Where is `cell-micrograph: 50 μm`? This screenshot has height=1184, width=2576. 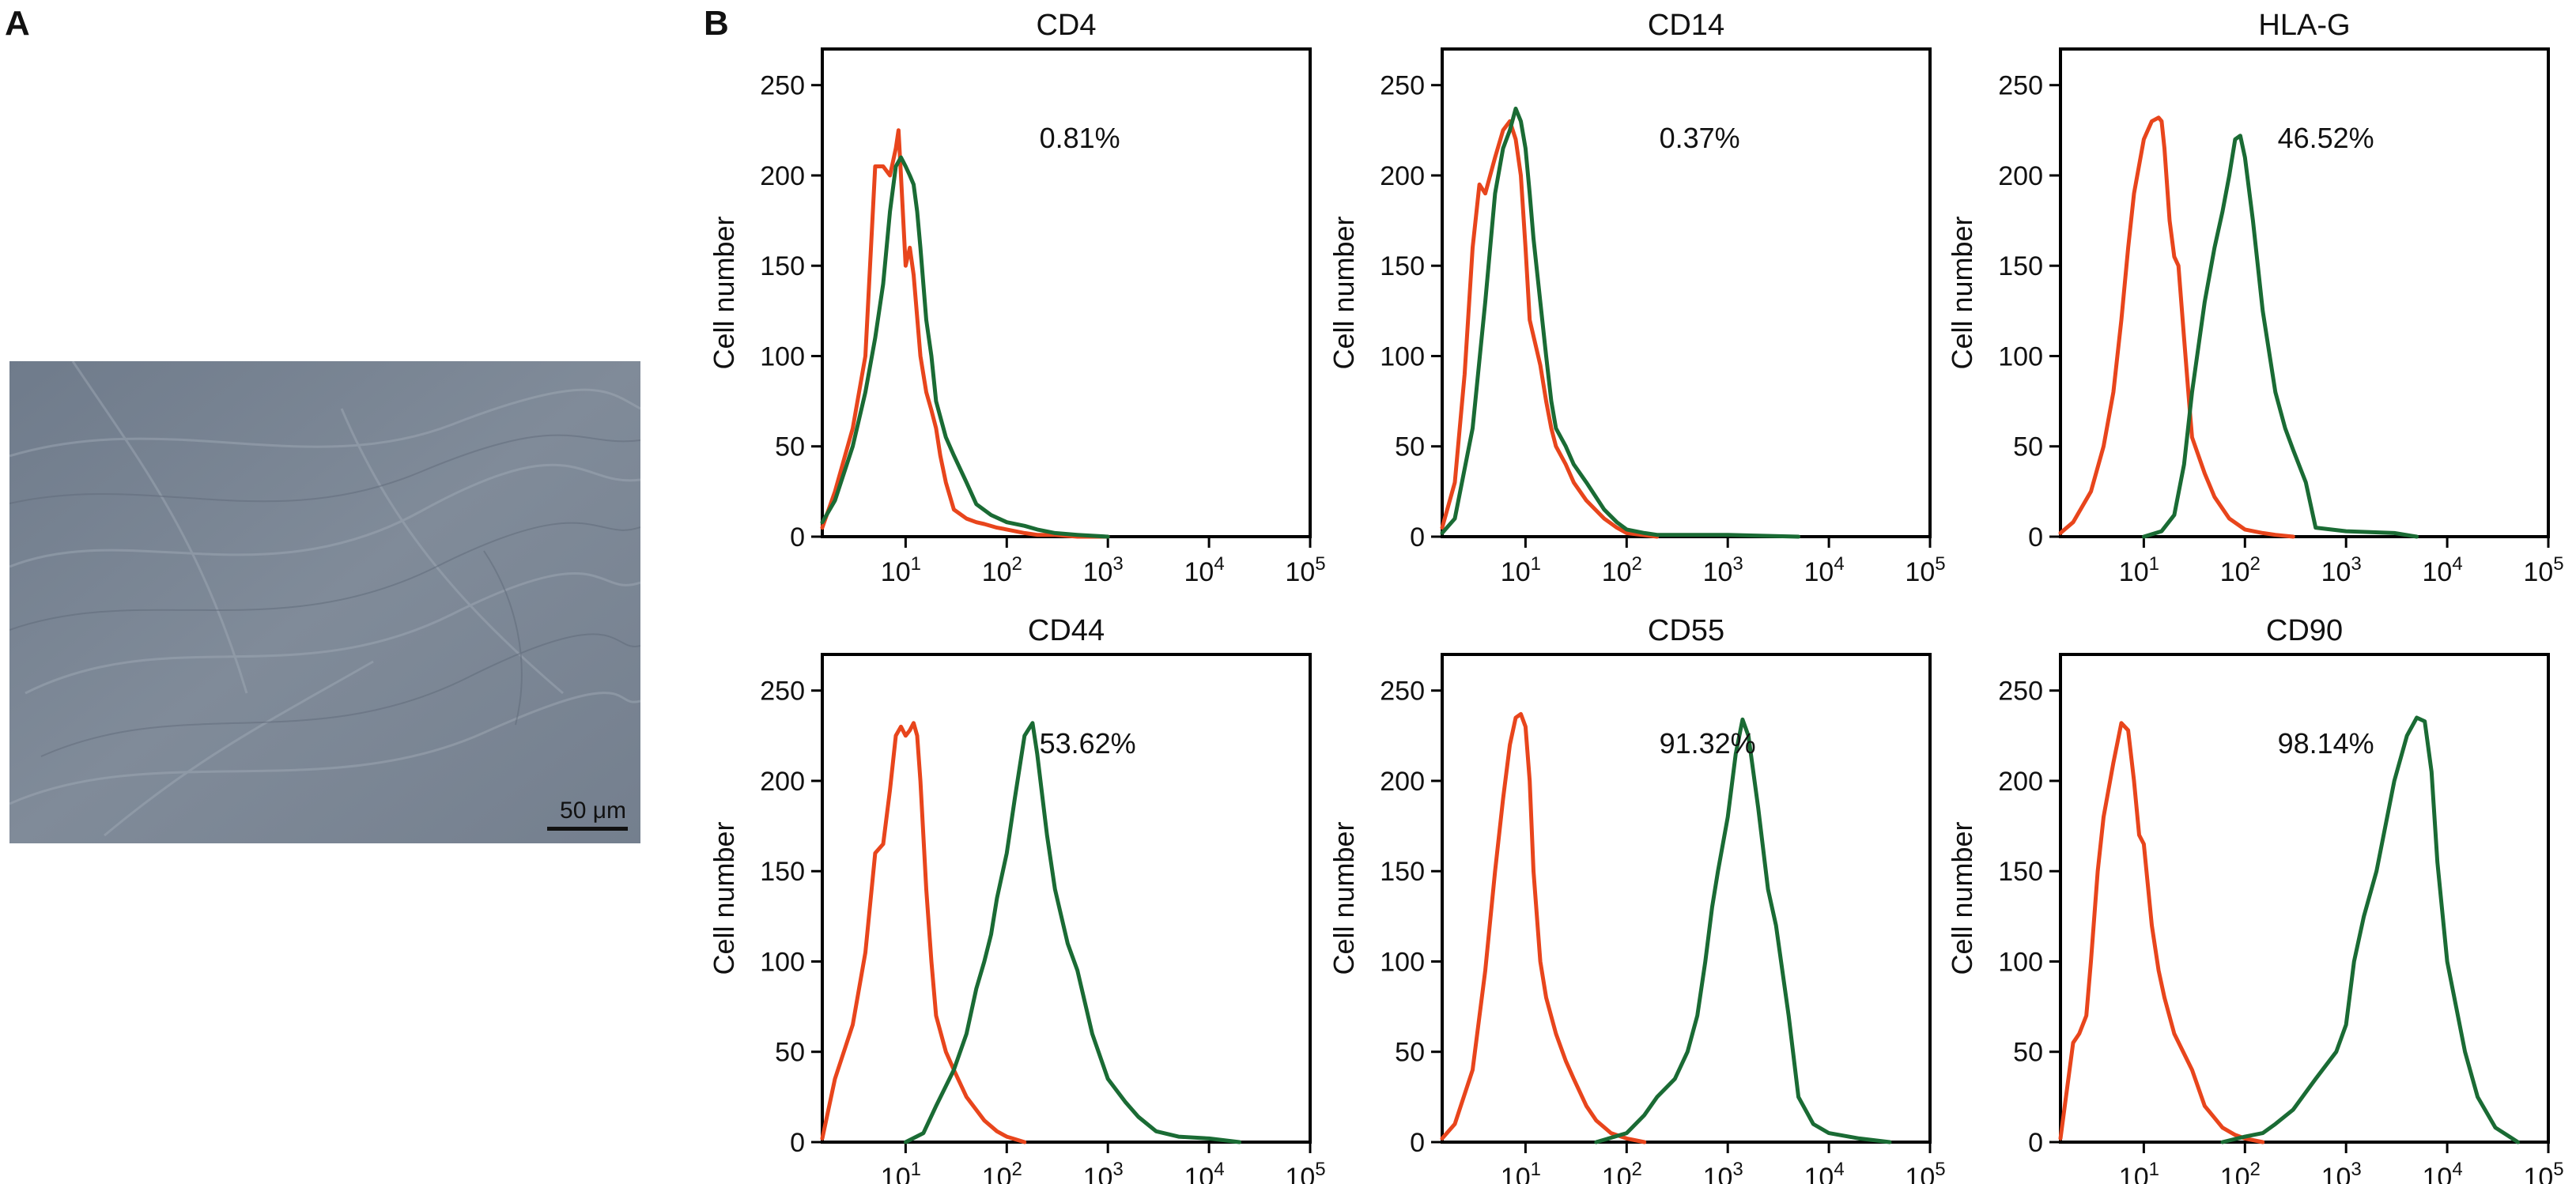 cell-micrograph: 50 μm is located at coordinates (324, 602).